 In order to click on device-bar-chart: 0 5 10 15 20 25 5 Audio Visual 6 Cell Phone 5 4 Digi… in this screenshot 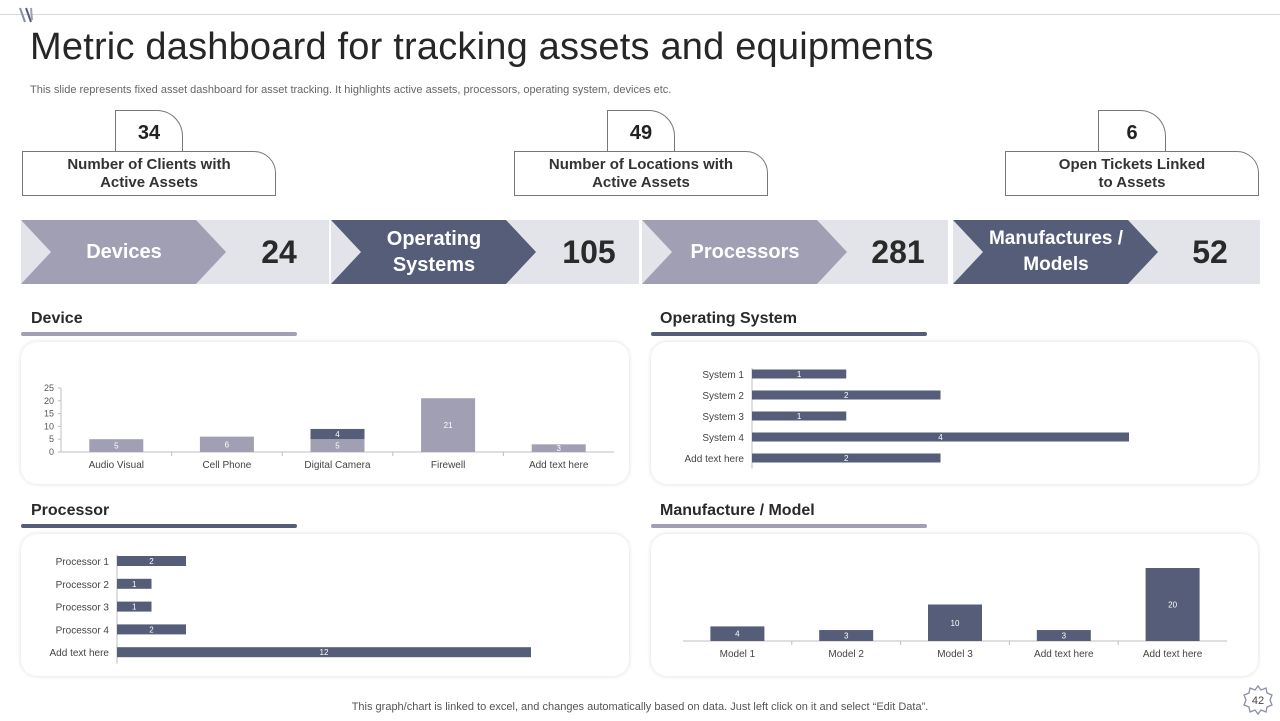, I will do `click(325, 413)`.